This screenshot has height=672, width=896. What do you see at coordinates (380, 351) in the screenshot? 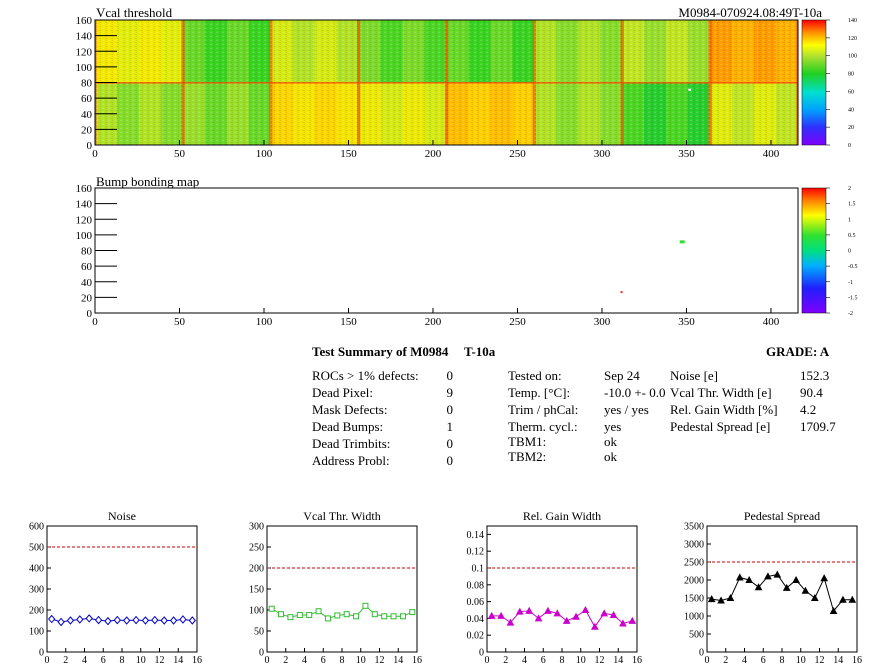
I see `summary-title: Test Summary of M0984` at bounding box center [380, 351].